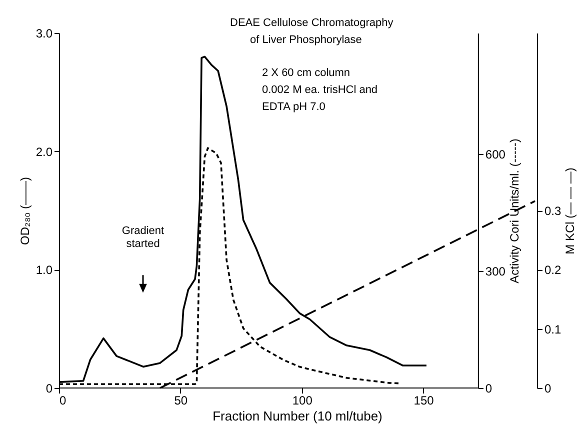 Image resolution: width=579 pixels, height=429 pixels. Describe the element at coordinates (553, 329) in the screenshot. I see `y3-tick-label: 0.1` at that location.